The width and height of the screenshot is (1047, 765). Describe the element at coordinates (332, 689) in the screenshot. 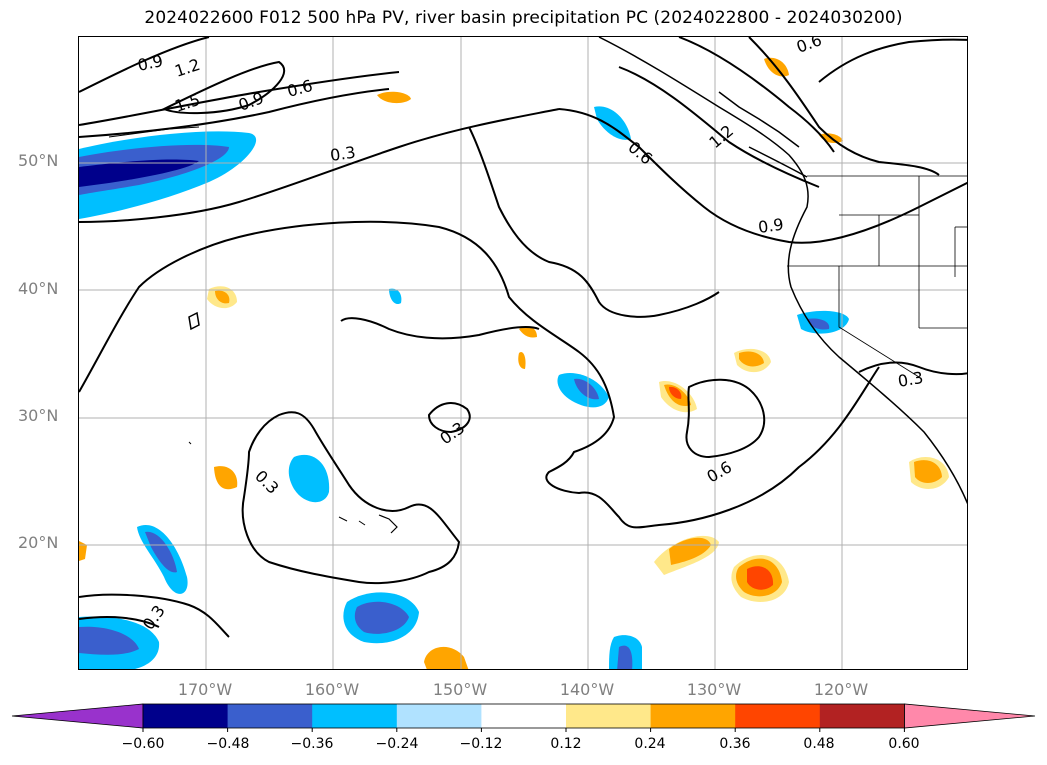

I see `lon-label-160w: 160°W` at that location.